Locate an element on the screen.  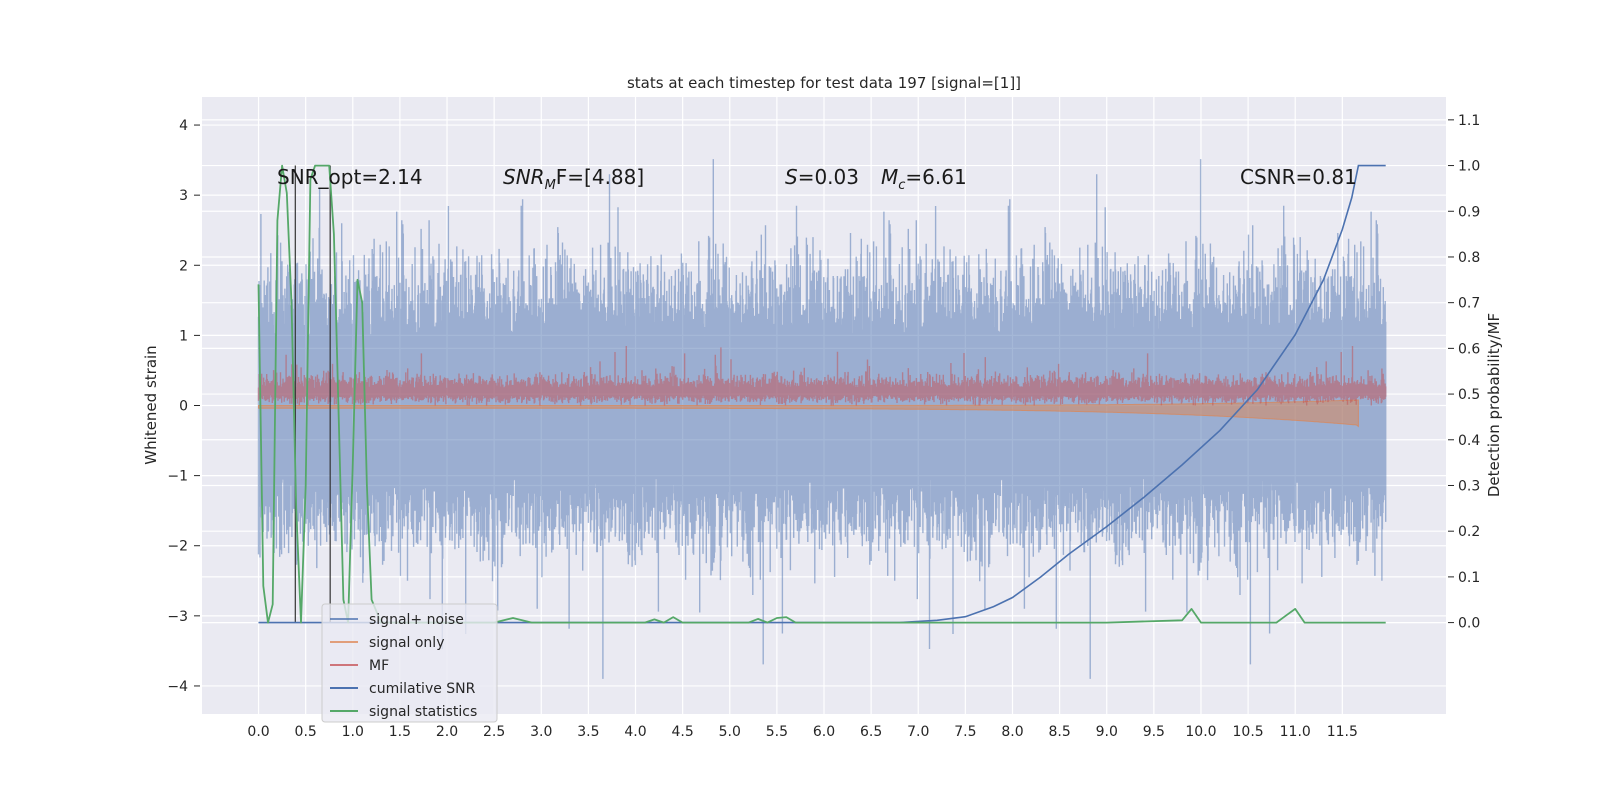
legend-mf-label: MF is located at coordinates (379, 666).